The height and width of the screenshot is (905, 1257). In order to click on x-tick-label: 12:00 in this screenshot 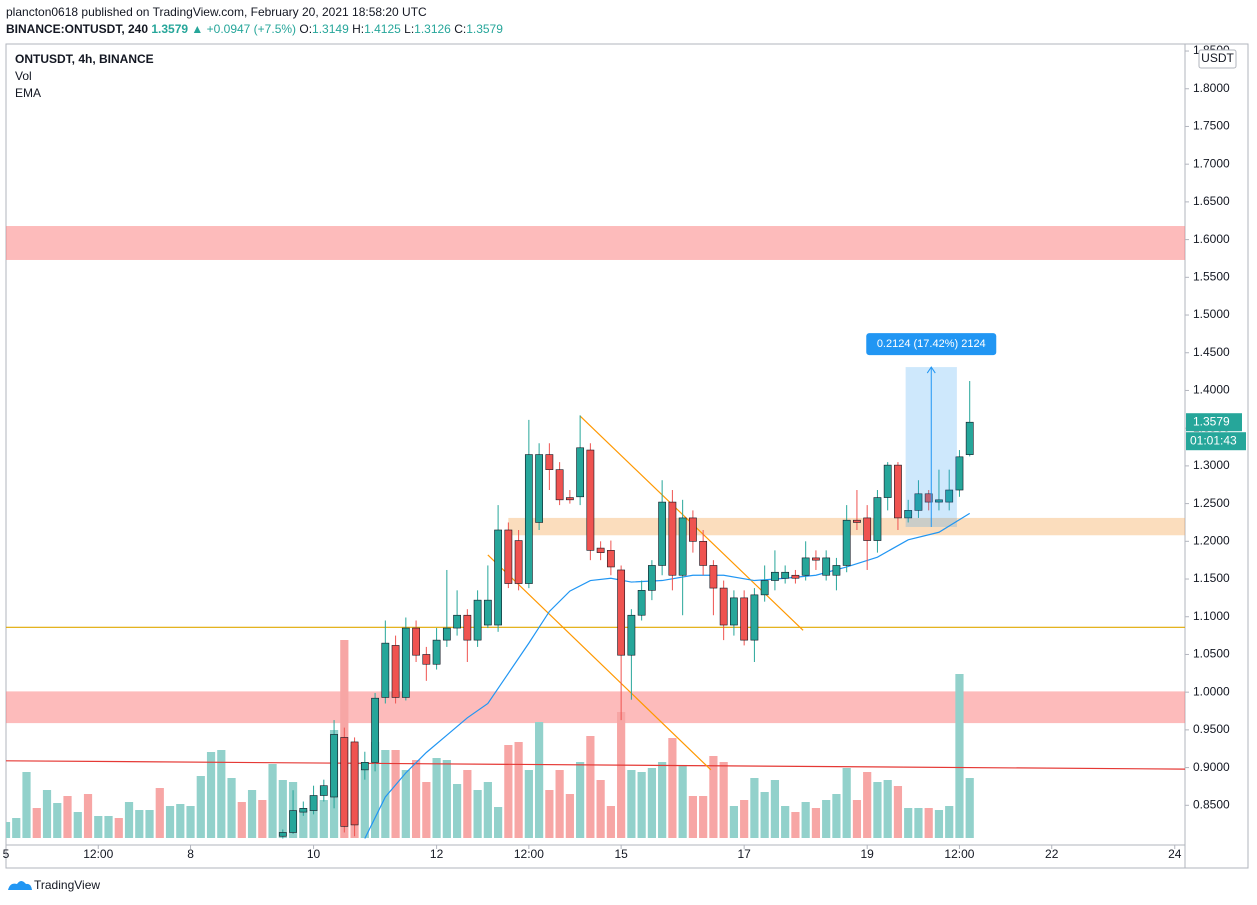, I will do `click(959, 854)`.